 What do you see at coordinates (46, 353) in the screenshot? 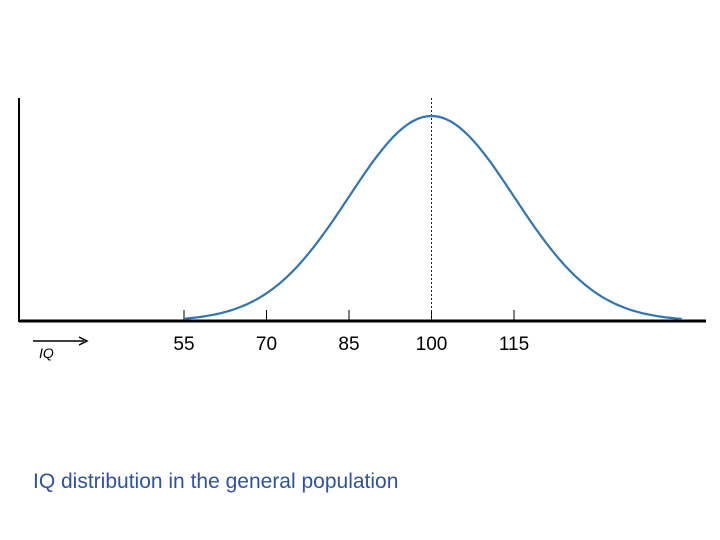
I see `x-axis-label: IQ` at bounding box center [46, 353].